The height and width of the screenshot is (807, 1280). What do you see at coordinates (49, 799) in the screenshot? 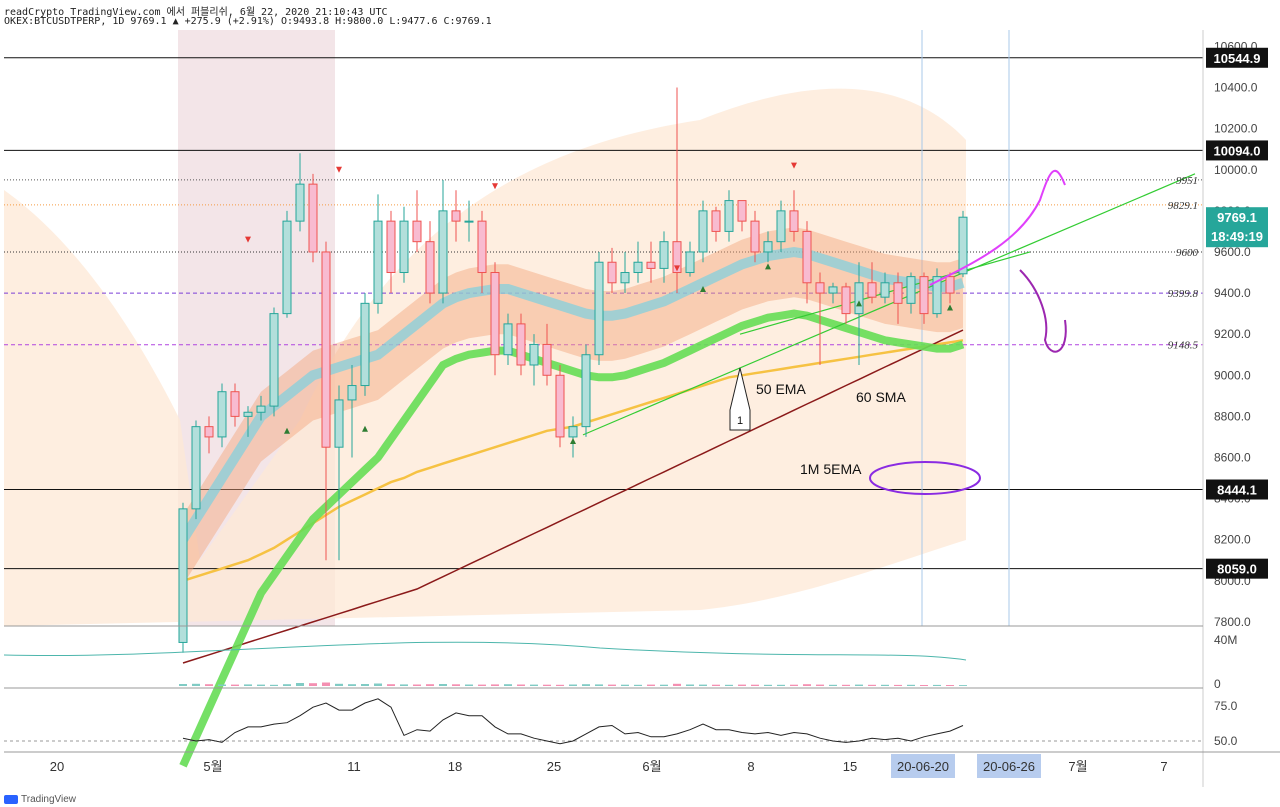
I see `brand-label: TradingView` at bounding box center [49, 799].